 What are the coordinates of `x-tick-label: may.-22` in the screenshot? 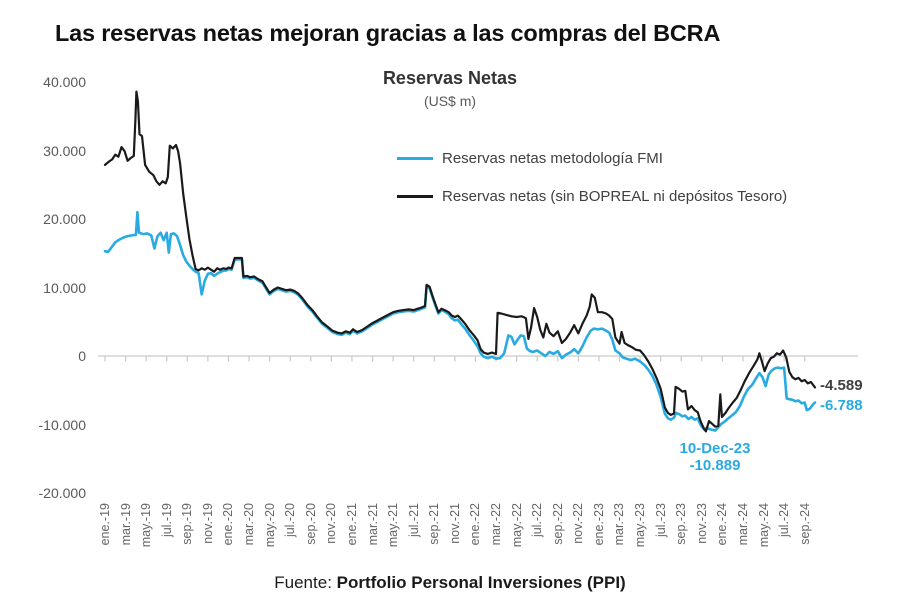 It's located at (516, 525).